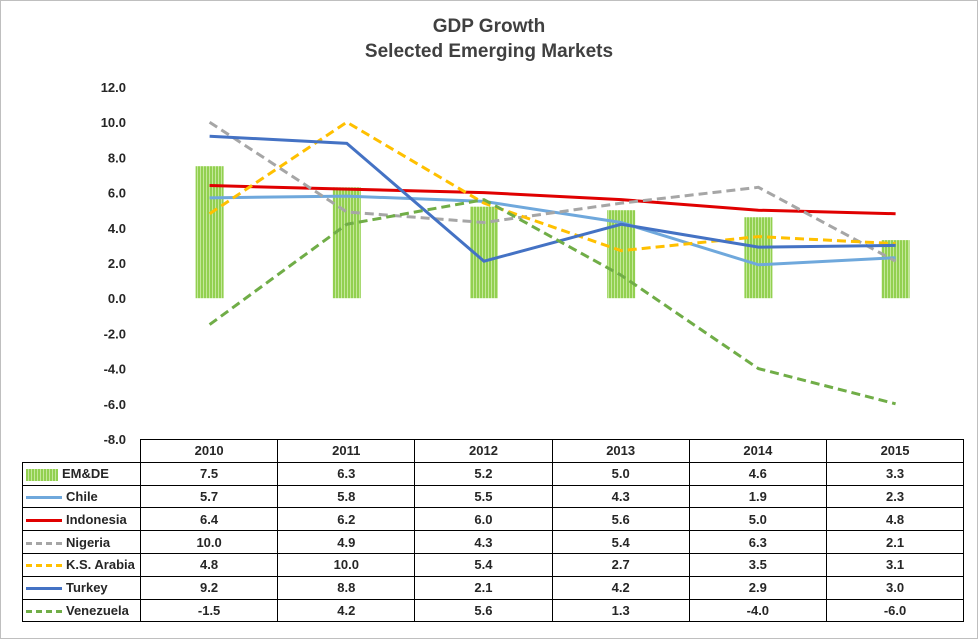  Describe the element at coordinates (209, 496) in the screenshot. I see `table-cell: 5.7` at that location.